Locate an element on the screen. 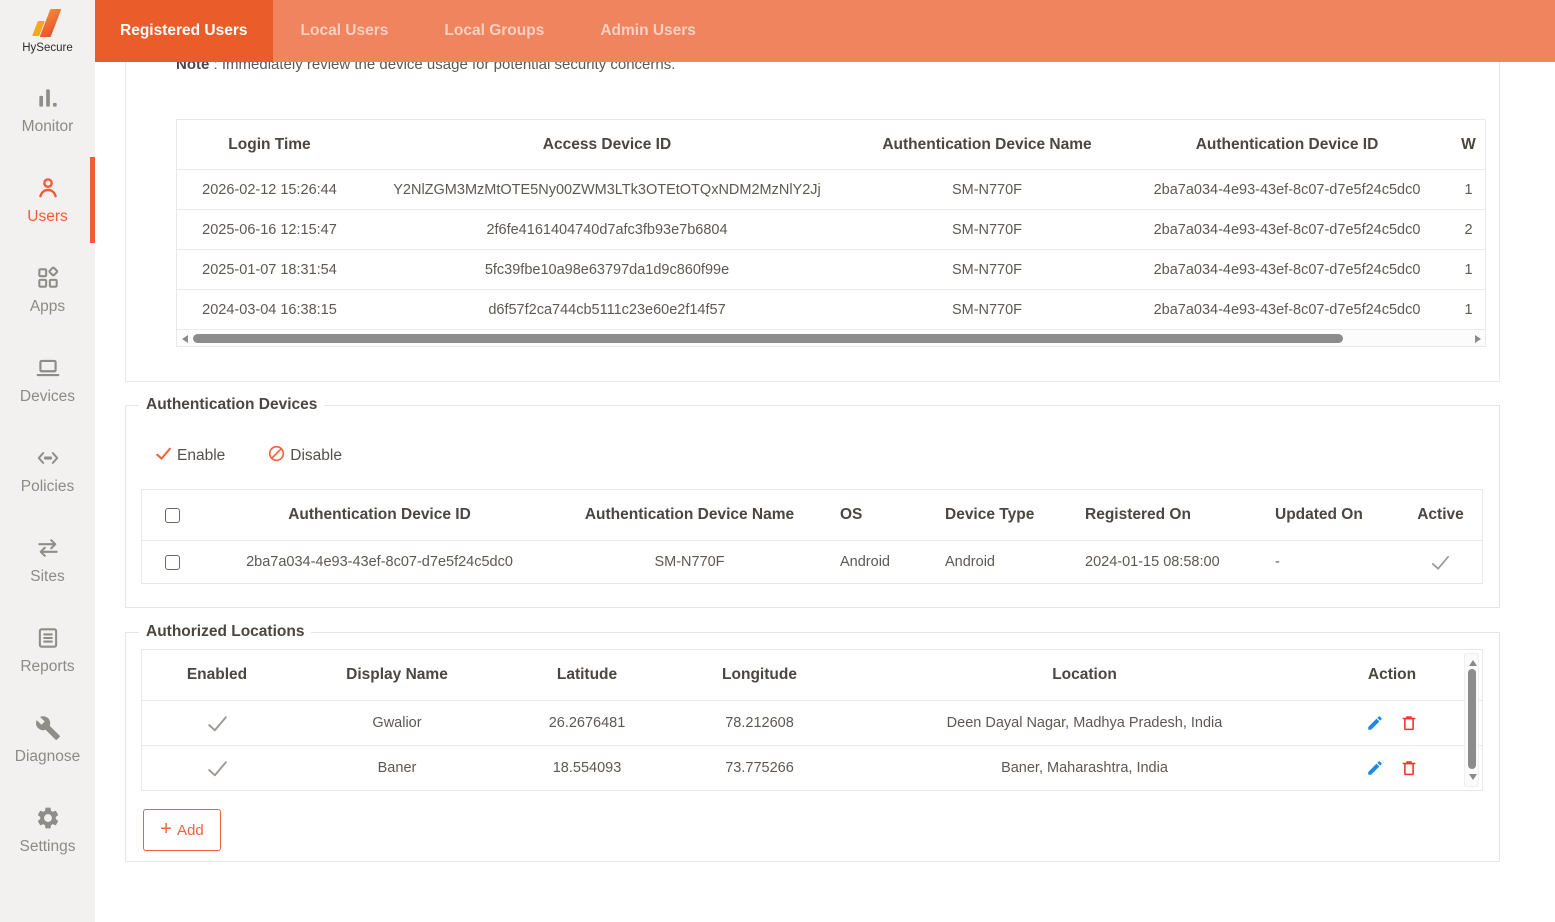 This screenshot has width=1555, height=922. sidebar-item-label: Reports is located at coordinates (47, 666).